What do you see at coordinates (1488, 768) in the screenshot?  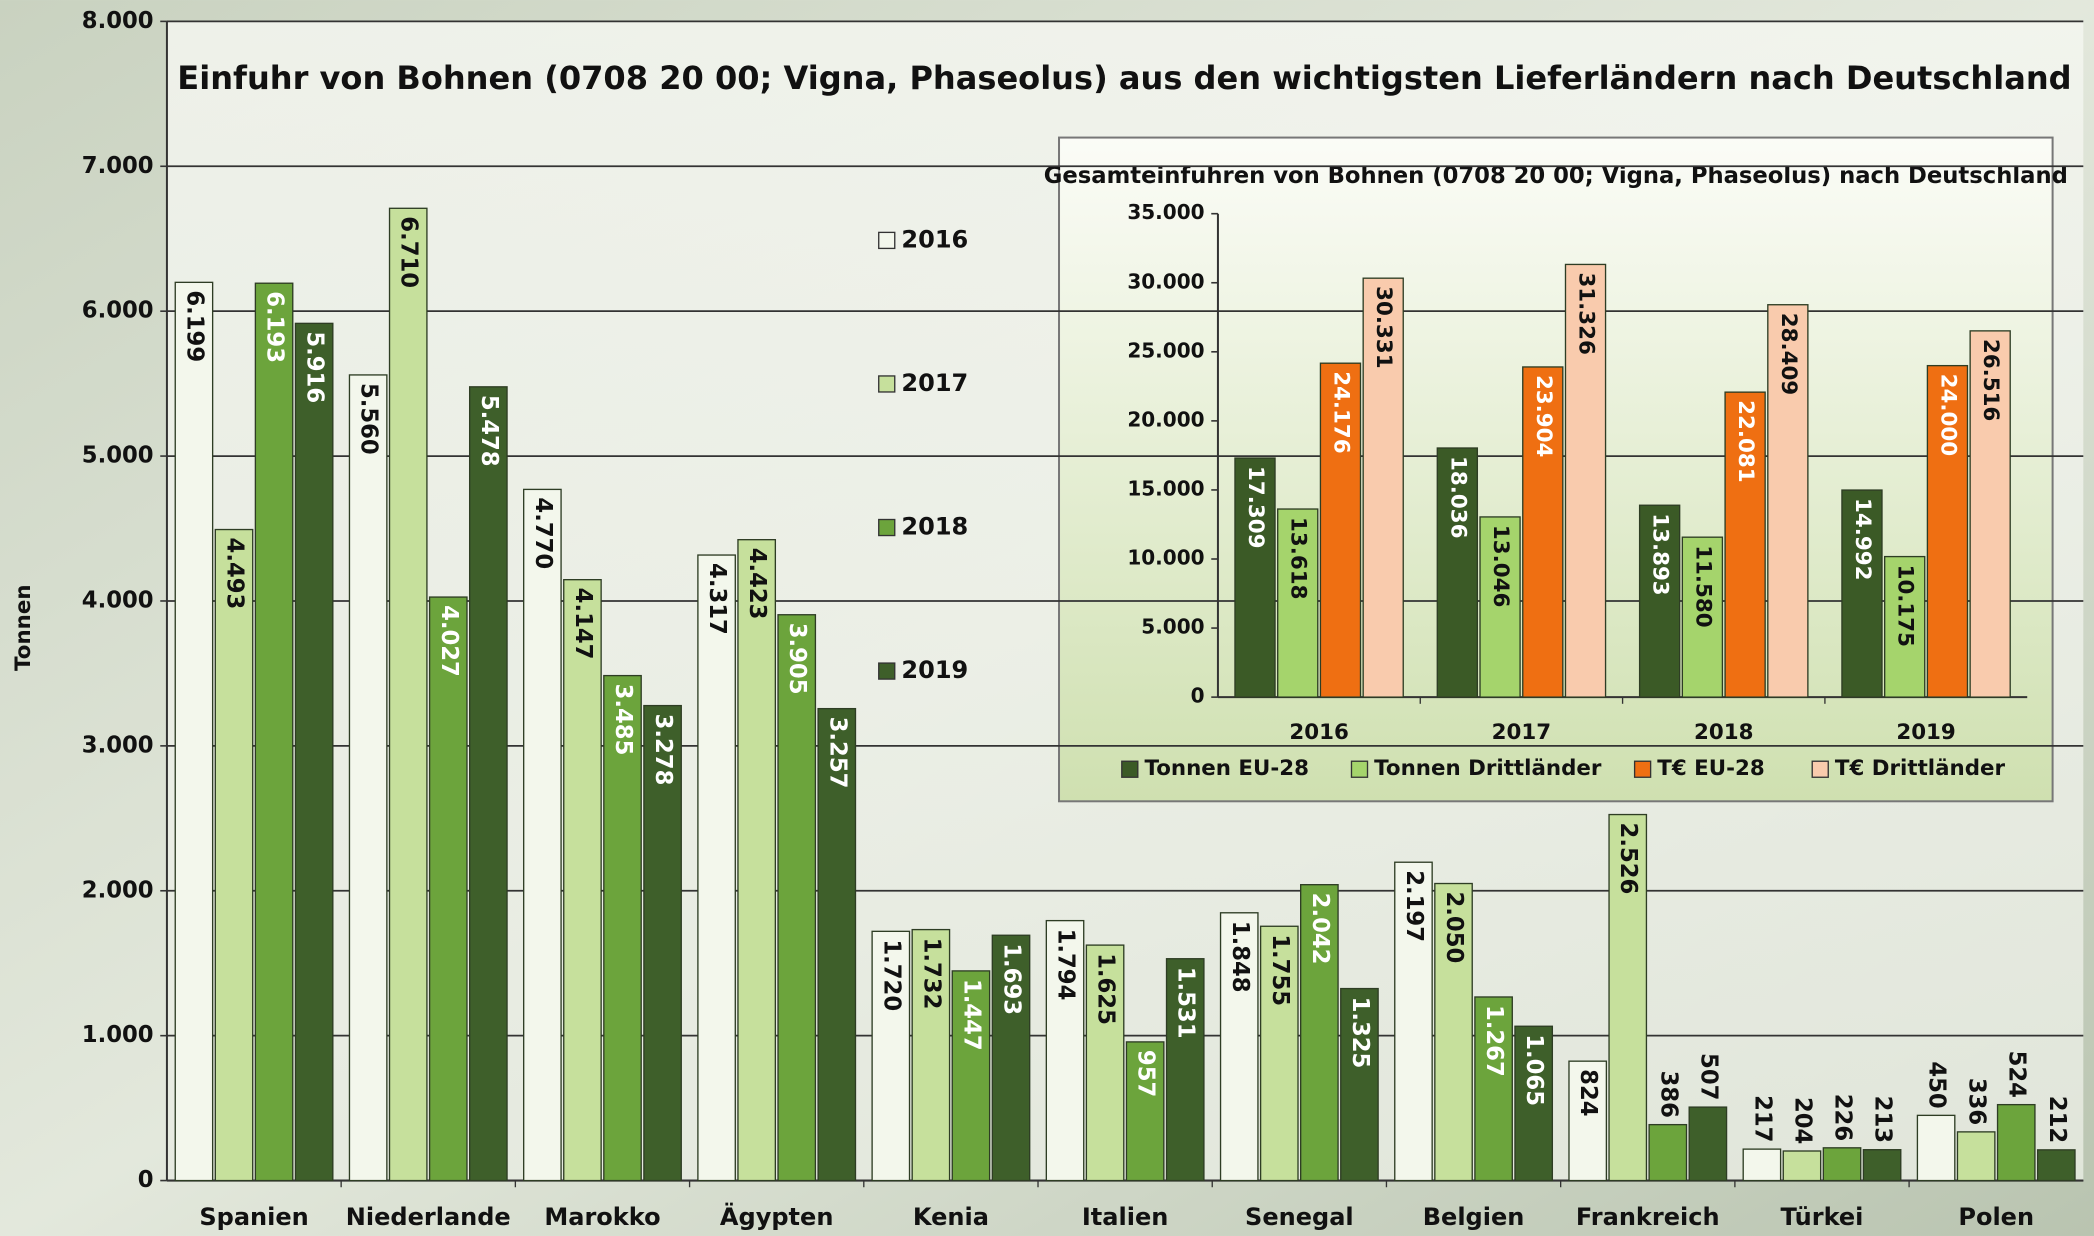 I see `legend-label: Tonnen Drittländer` at bounding box center [1488, 768].